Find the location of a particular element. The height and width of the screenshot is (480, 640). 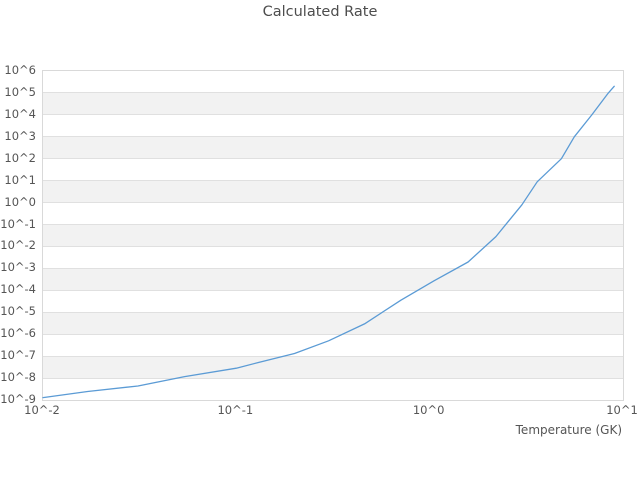

y-tick-label: 10^-3 is located at coordinates (18, 267).